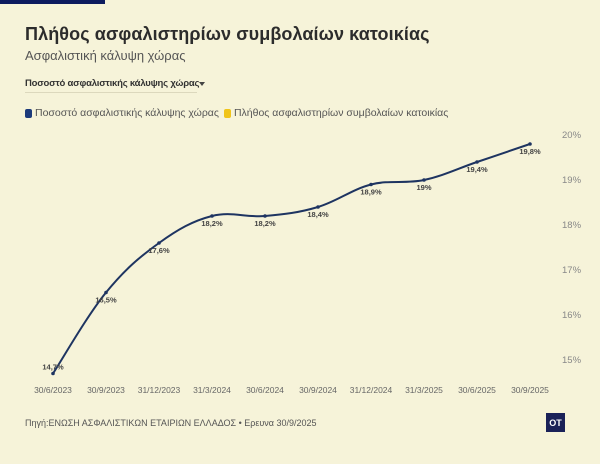  What do you see at coordinates (424, 390) in the screenshot?
I see `x-tick-label: 31/3/2025` at bounding box center [424, 390].